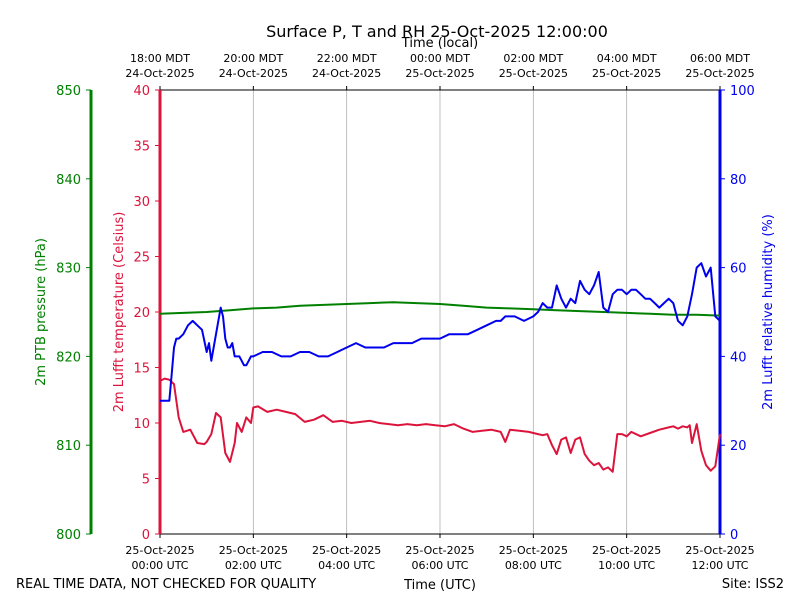 This screenshot has width=800, height=600. What do you see at coordinates (68, 446) in the screenshot?
I see `pressure-axis-tick-label: 810` at bounding box center [68, 446].